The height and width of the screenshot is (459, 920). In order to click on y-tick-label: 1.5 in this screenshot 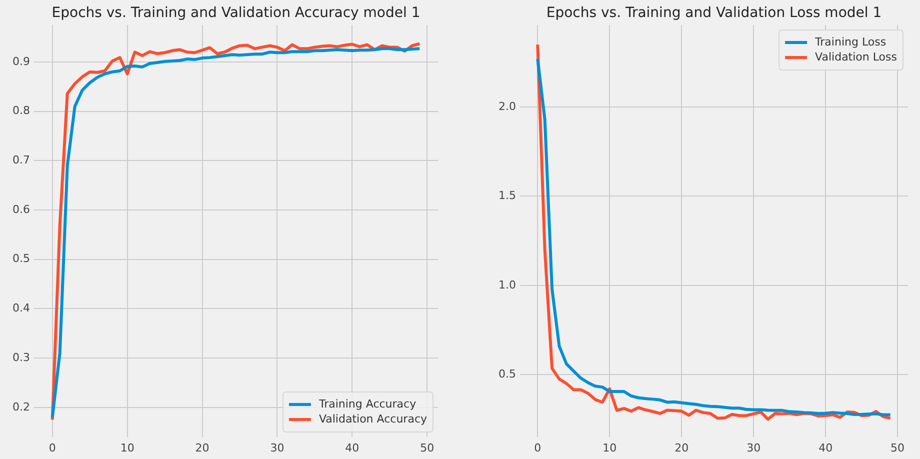, I will do `click(507, 195)`.